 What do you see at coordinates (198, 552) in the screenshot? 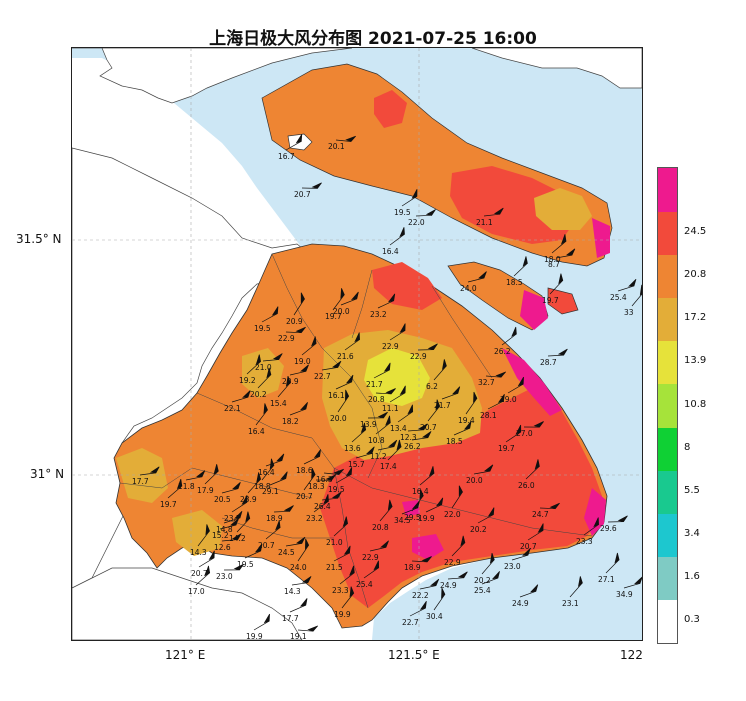
I see `station-value: 14.3` at bounding box center [198, 552].